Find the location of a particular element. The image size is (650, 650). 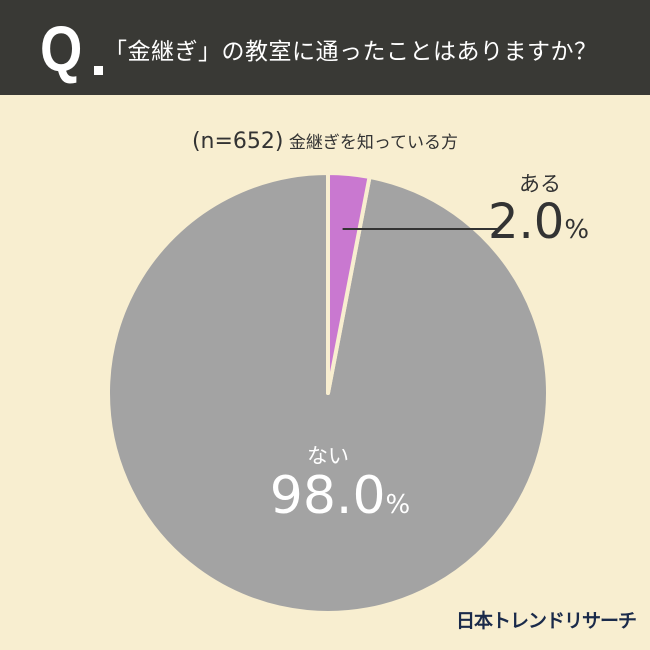

label-yes: ある is located at coordinates (540, 184).